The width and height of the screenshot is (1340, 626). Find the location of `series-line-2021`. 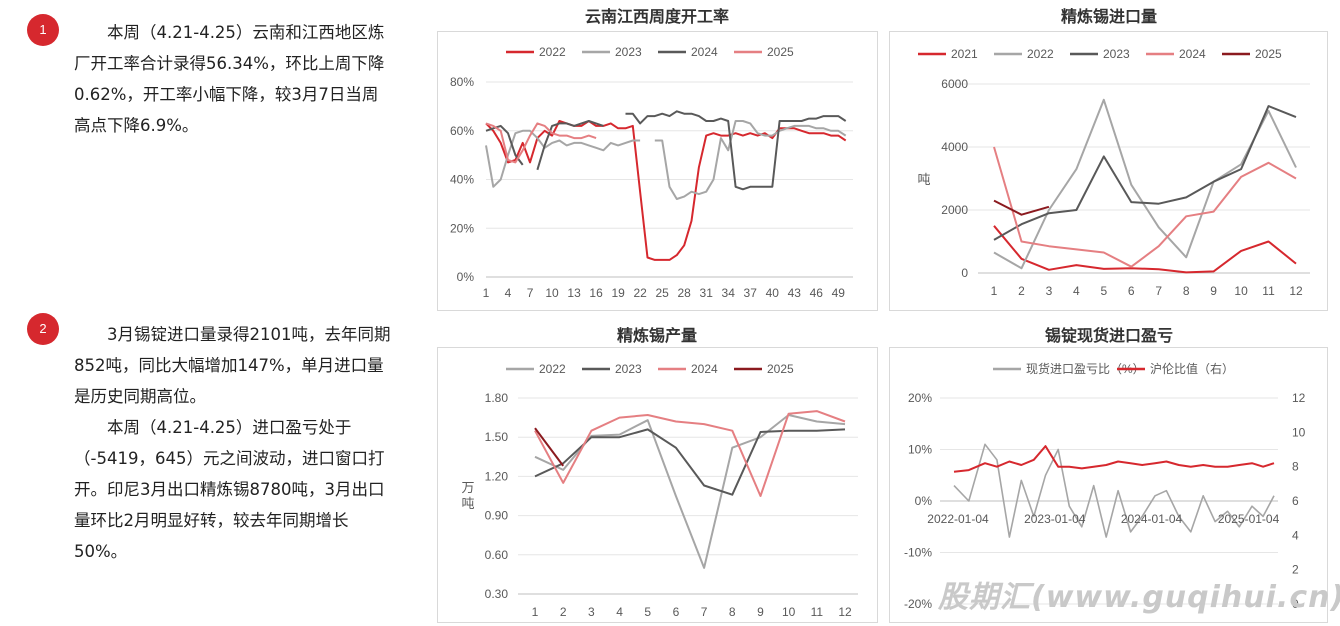

series-line-2021 is located at coordinates (1145, 249).